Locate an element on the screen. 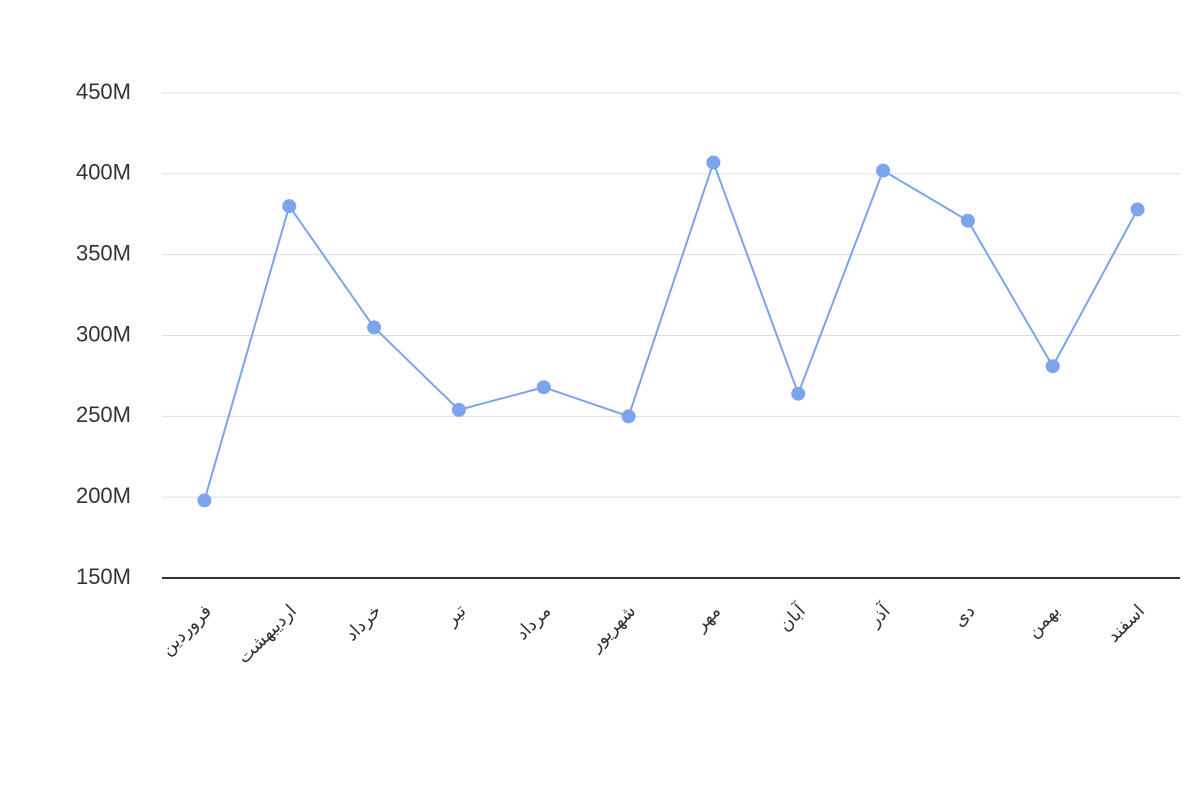 The width and height of the screenshot is (1200, 800). x-tick-label: فروردین is located at coordinates (186, 630).